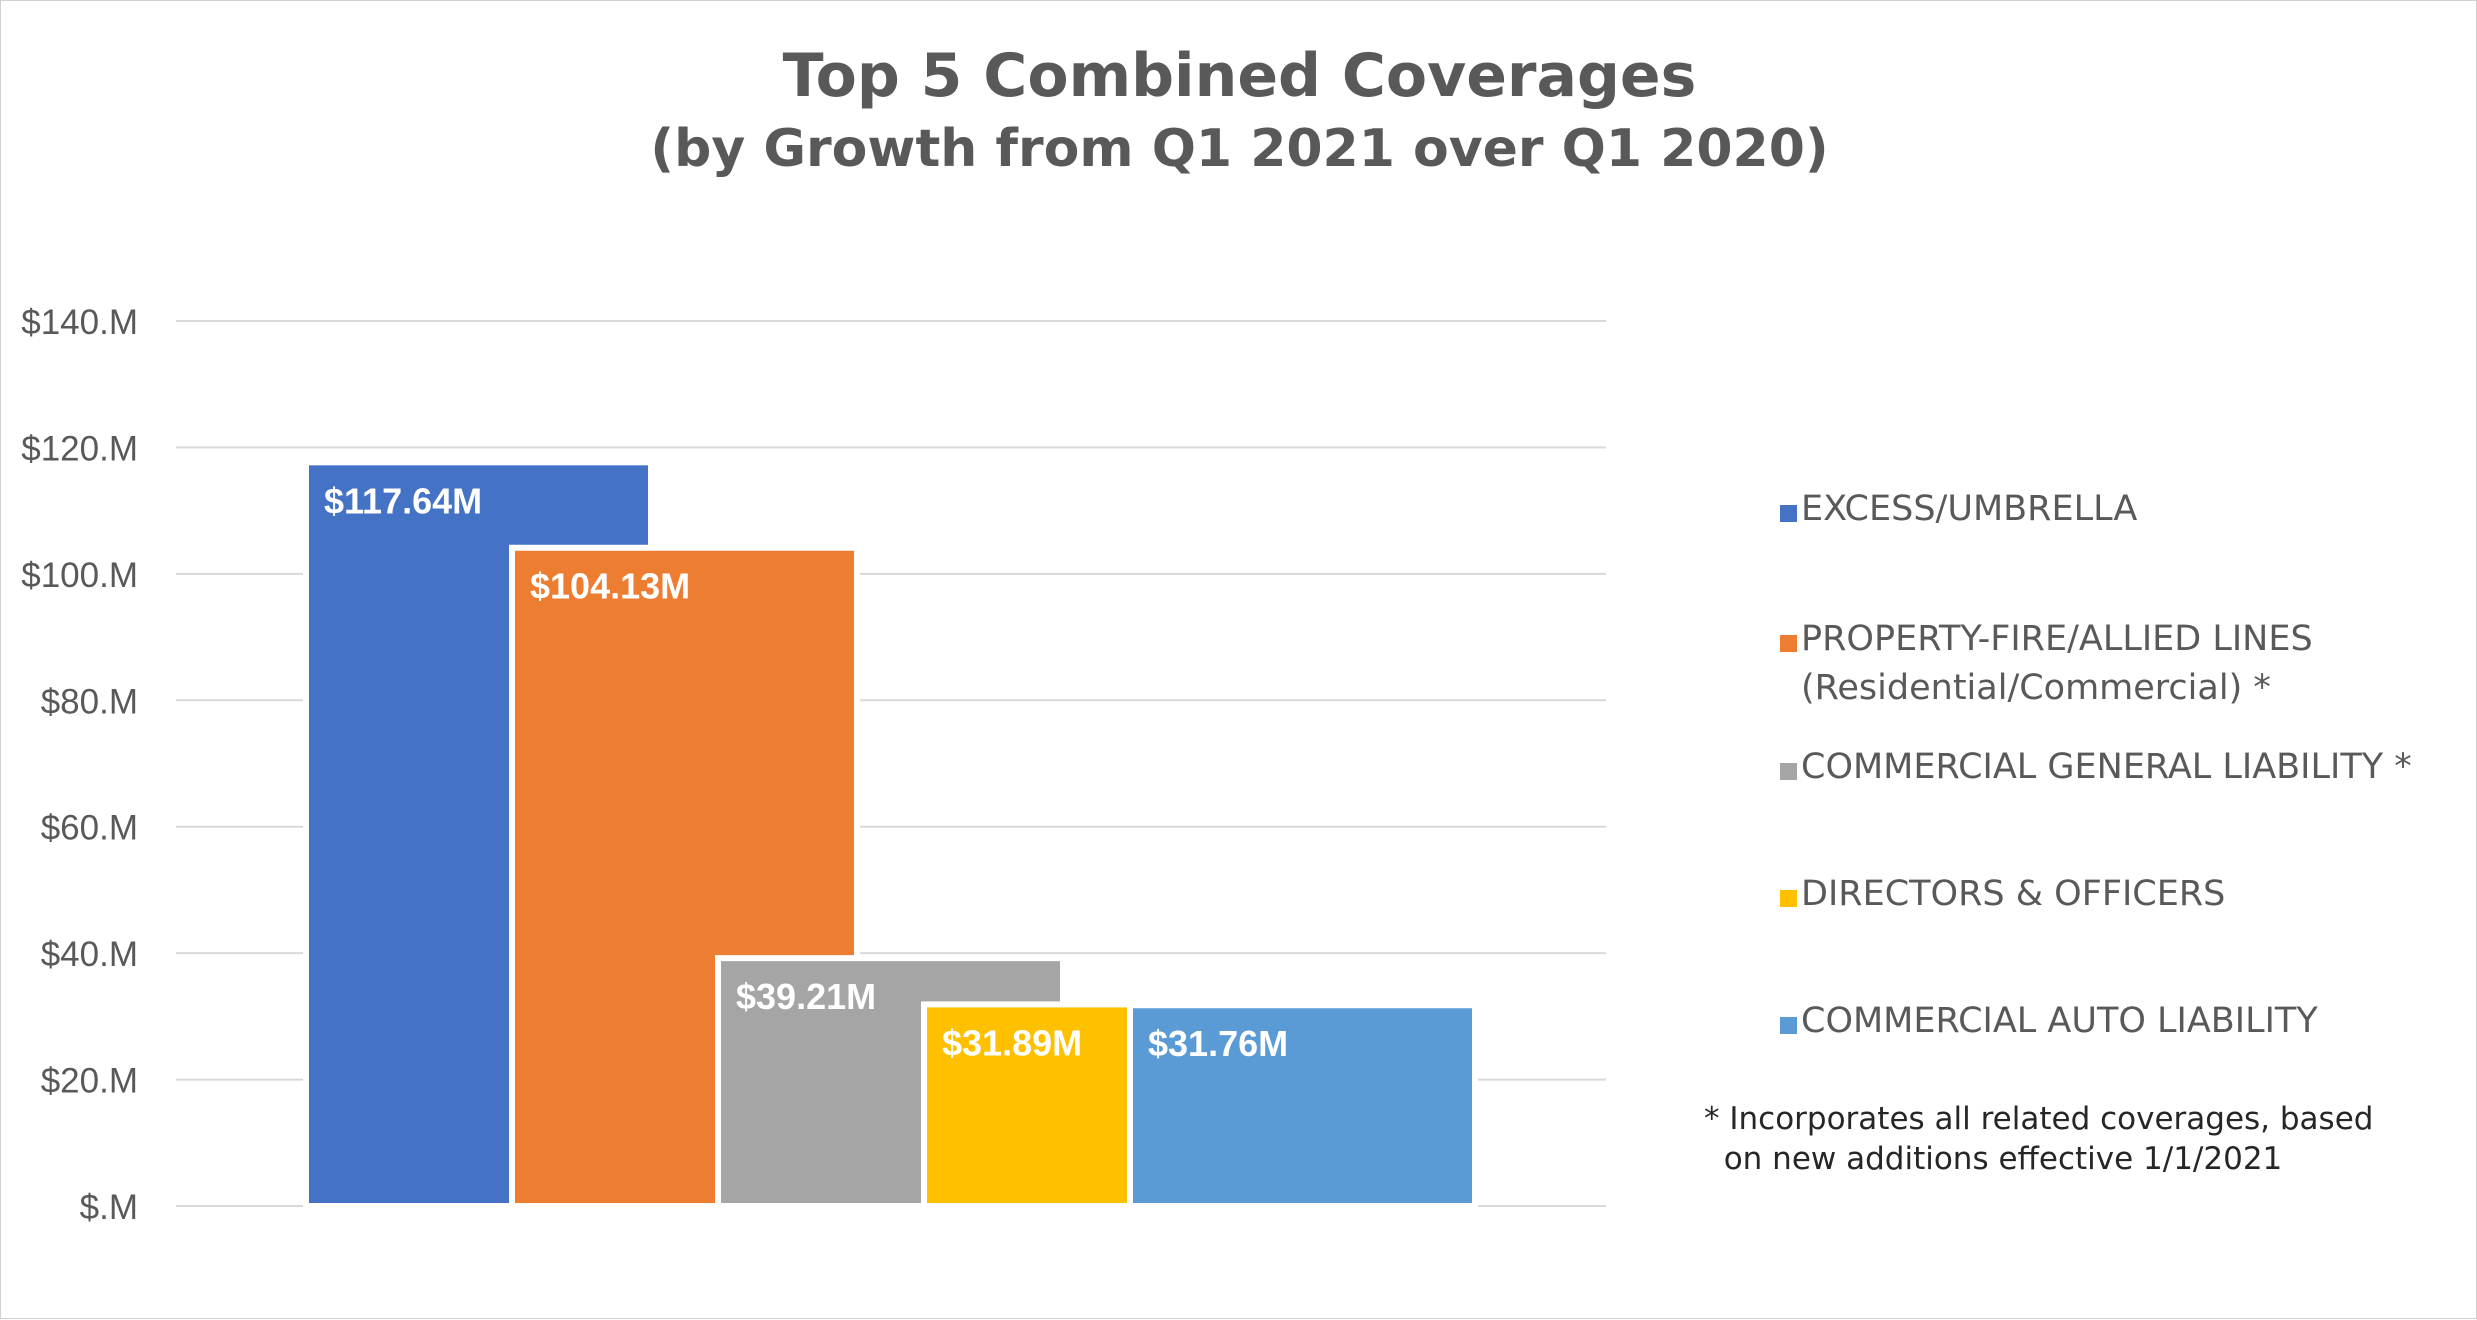 The height and width of the screenshot is (1320, 2477). Describe the element at coordinates (109, 1207) in the screenshot. I see `y-tick-label: $.M` at that location.